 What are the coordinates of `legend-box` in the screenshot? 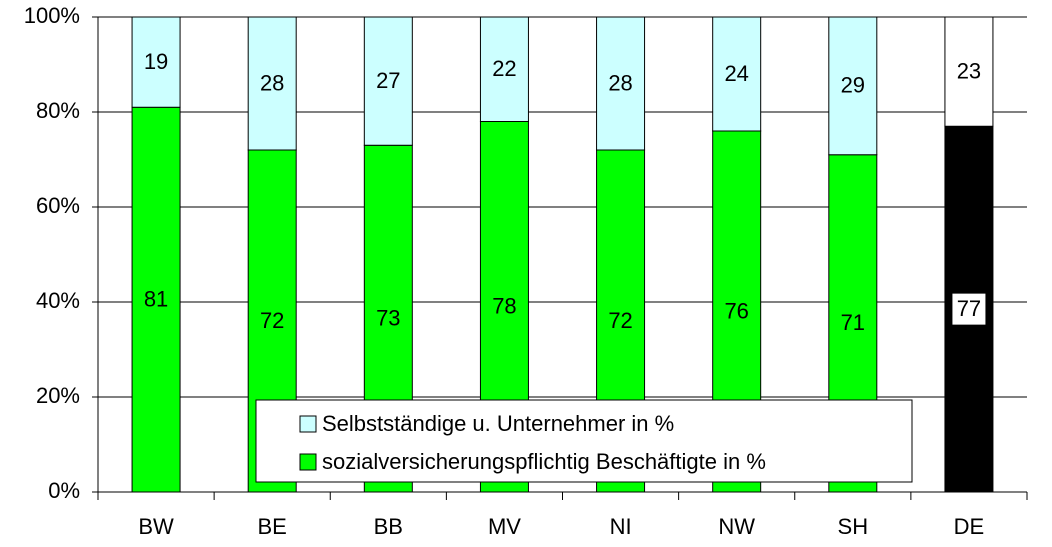 It's located at (584, 441).